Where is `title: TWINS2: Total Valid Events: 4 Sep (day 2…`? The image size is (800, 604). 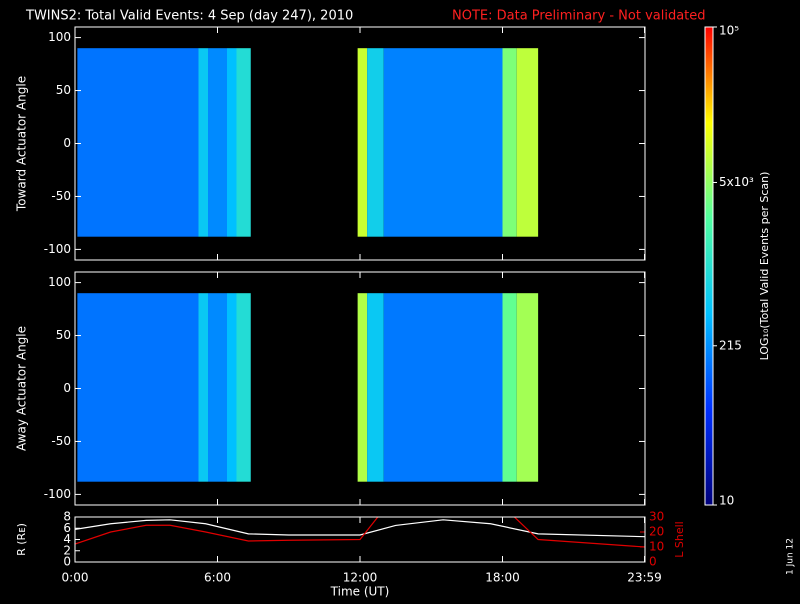 title: TWINS2: Total Valid Events: 4 Sep (day 2… is located at coordinates (189, 16).